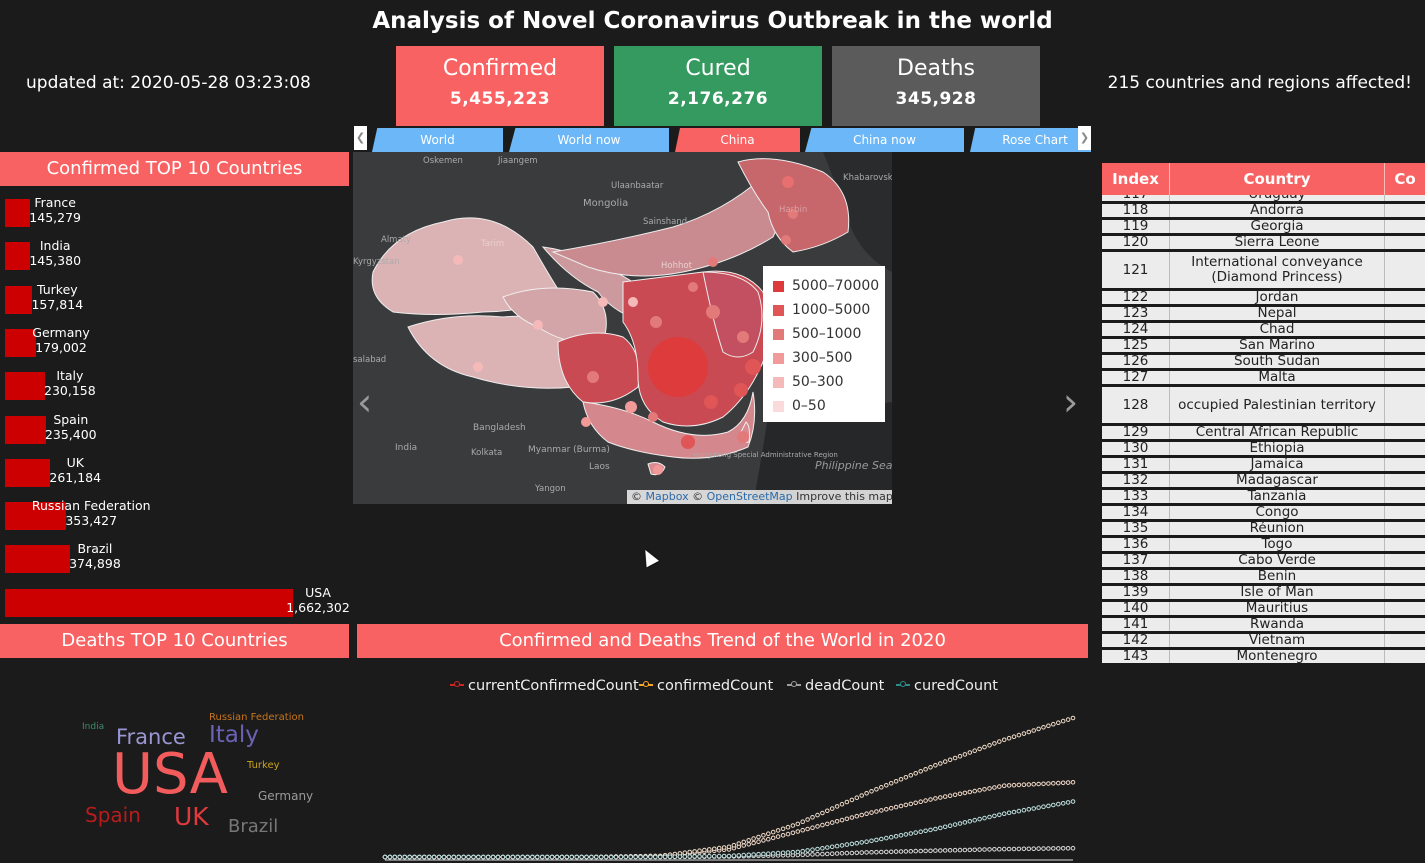  I want to click on legend-item: 300–500, so click(829, 358).